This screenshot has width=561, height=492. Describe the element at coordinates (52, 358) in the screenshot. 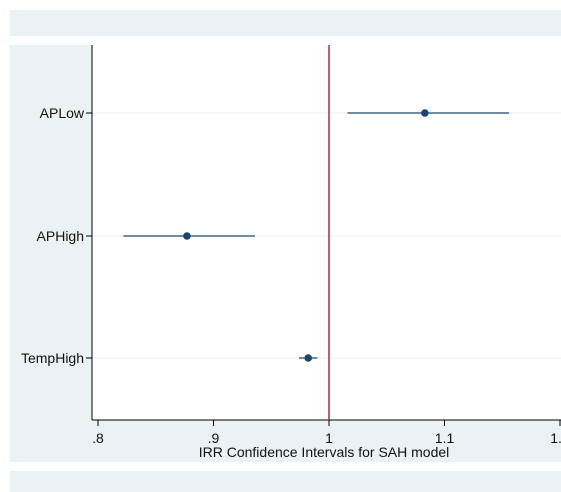

I see `y-tick-label: TempHigh` at that location.